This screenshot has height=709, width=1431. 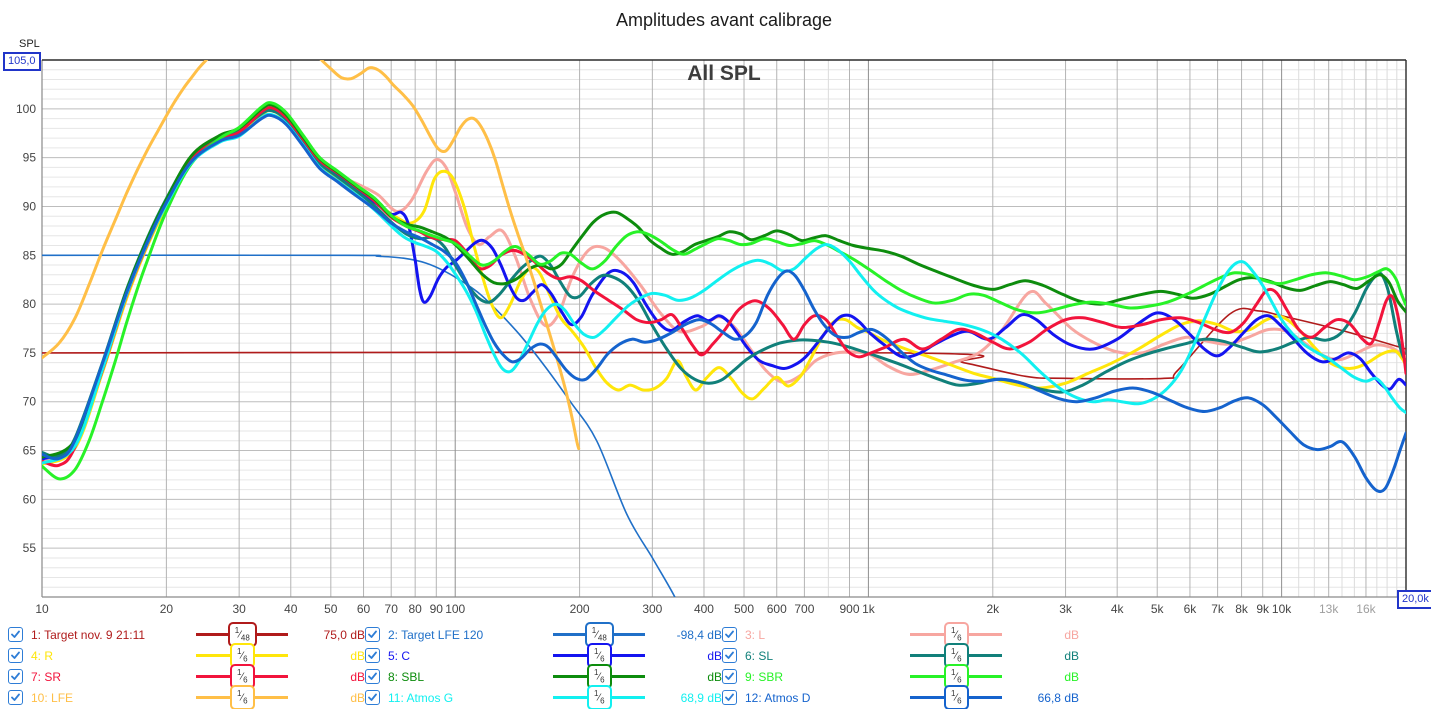 What do you see at coordinates (30, 451) in the screenshot?
I see `y-tick-label: 65` at bounding box center [30, 451].